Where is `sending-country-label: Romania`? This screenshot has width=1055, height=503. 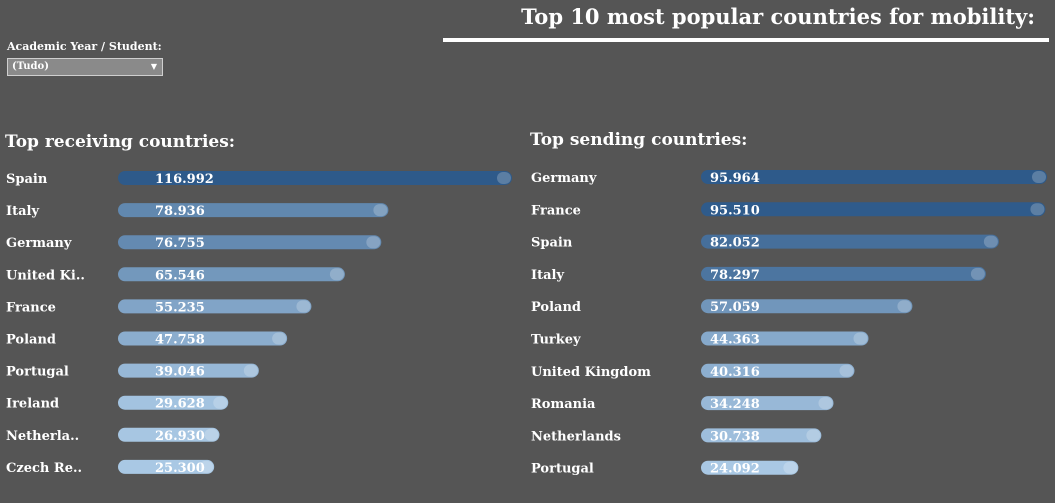 sending-country-label: Romania is located at coordinates (563, 404).